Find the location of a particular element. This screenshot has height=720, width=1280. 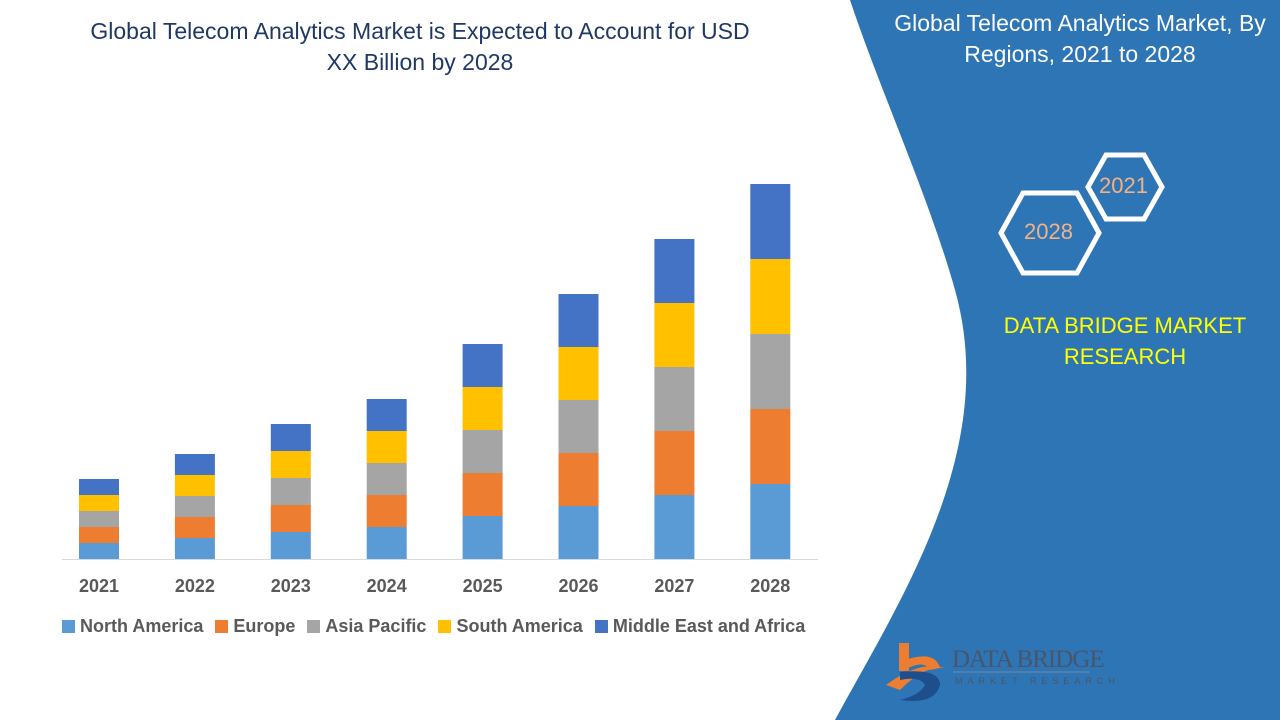

hexagon-2021 is located at coordinates (1125, 187).